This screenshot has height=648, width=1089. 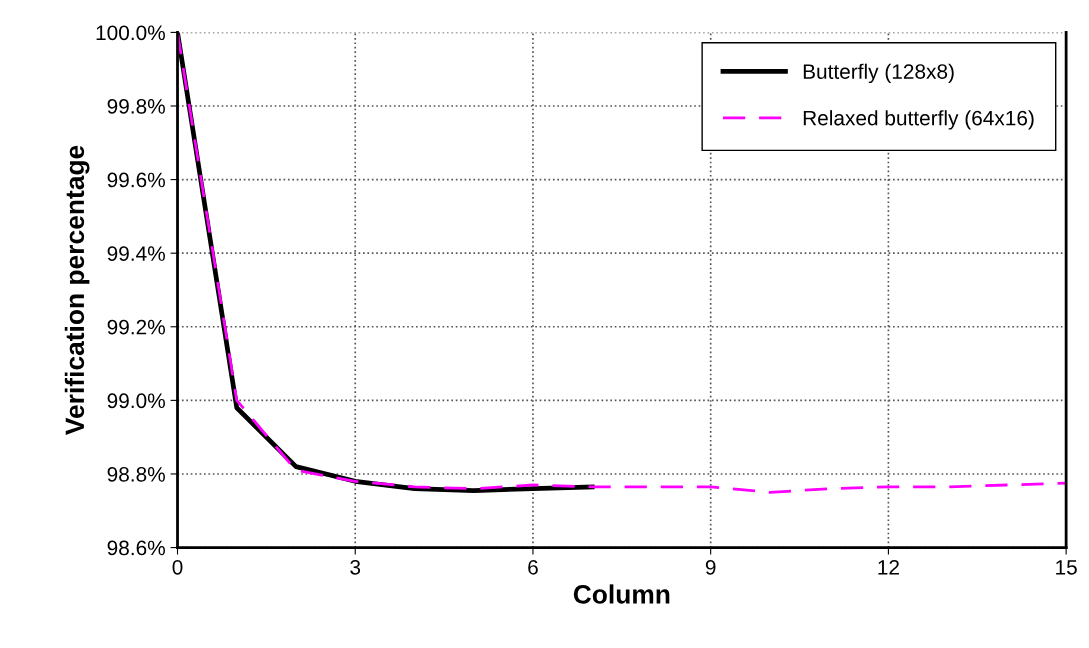 What do you see at coordinates (533, 567) in the screenshot?
I see `x-tick-label: 6` at bounding box center [533, 567].